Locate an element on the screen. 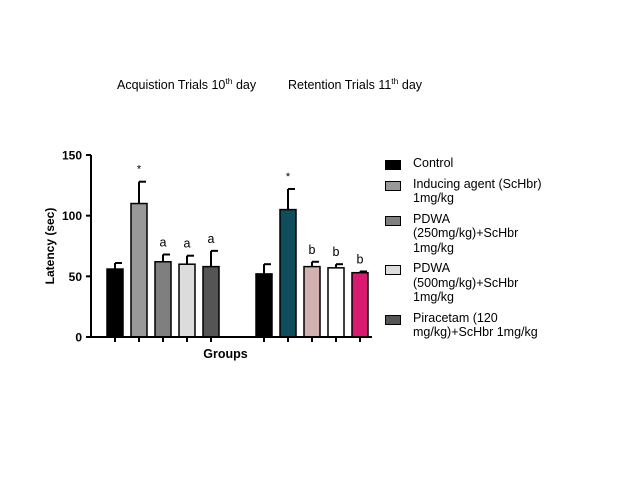 The width and height of the screenshot is (640, 485). y-tick-label: 0 is located at coordinates (78, 338).